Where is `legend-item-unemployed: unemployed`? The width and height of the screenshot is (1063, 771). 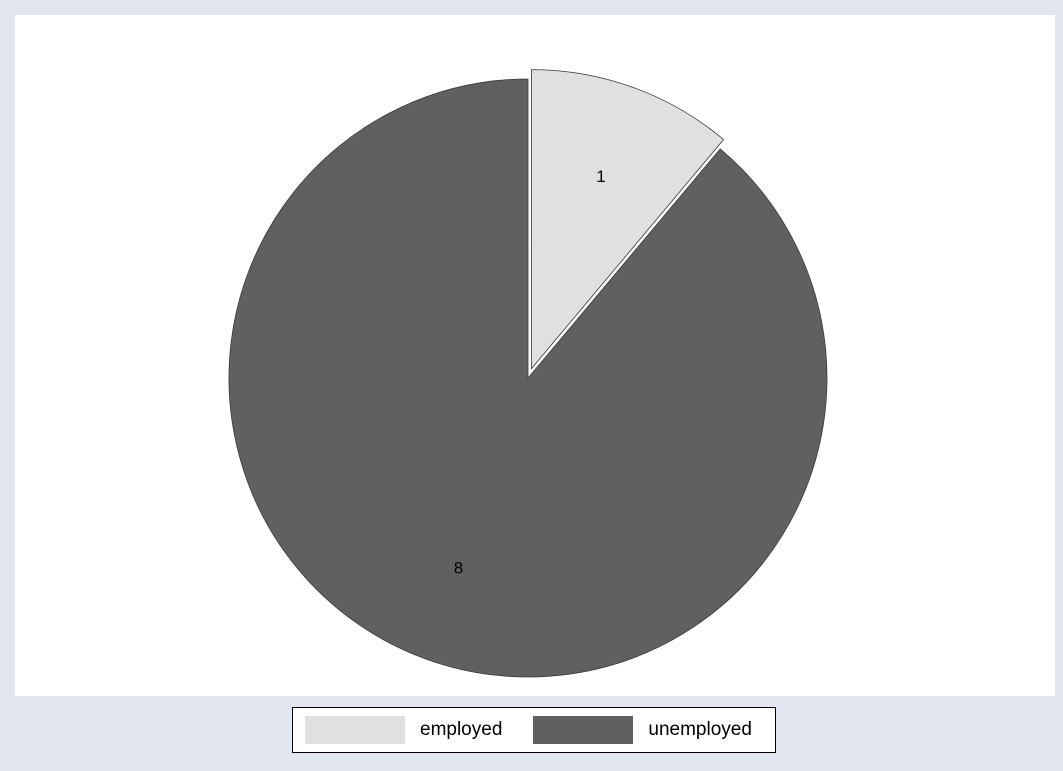 legend-item-unemployed: unemployed is located at coordinates (642, 730).